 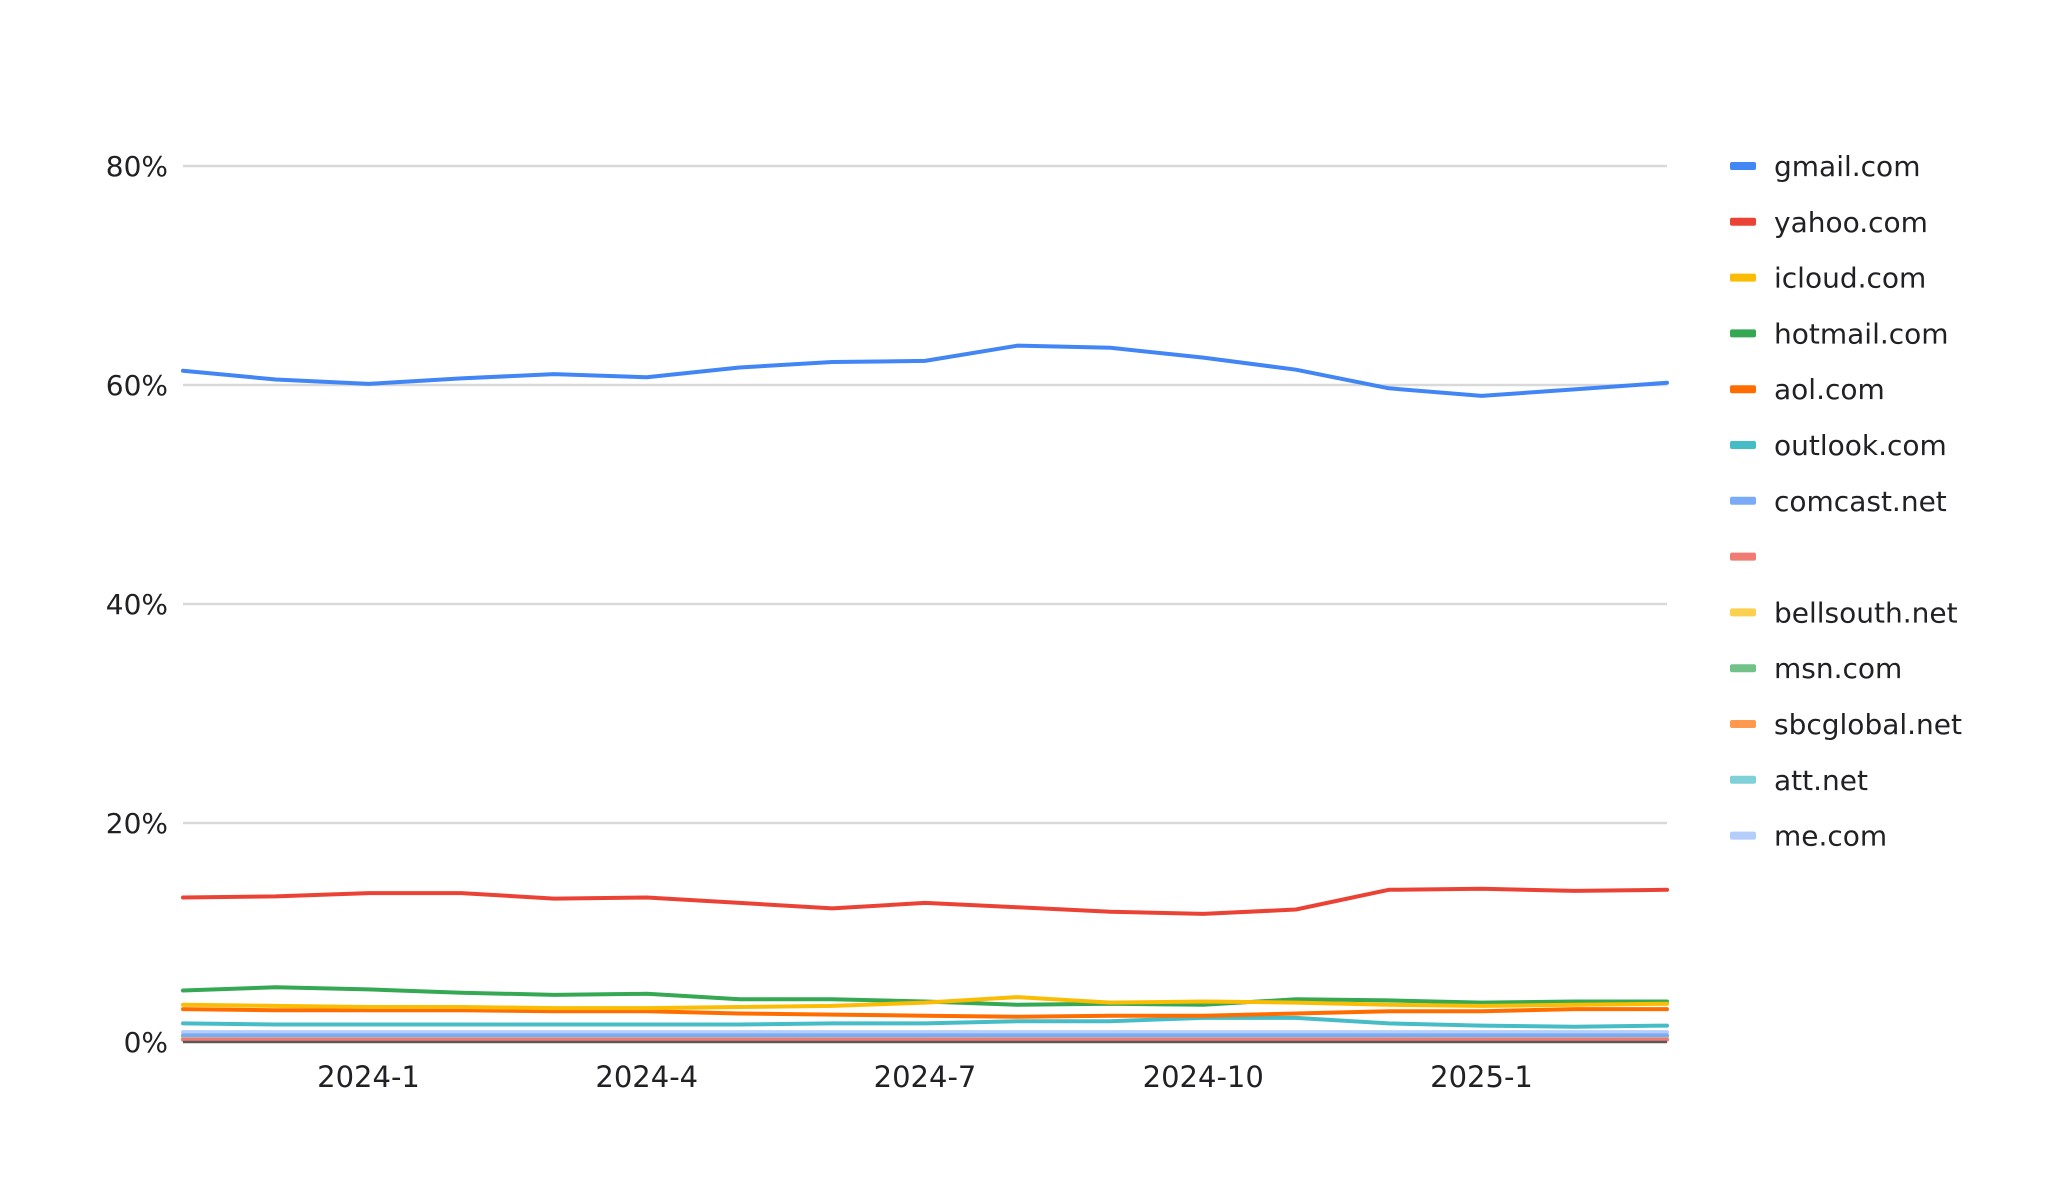 I want to click on legend-label: comcast.net, so click(x=1860, y=501).